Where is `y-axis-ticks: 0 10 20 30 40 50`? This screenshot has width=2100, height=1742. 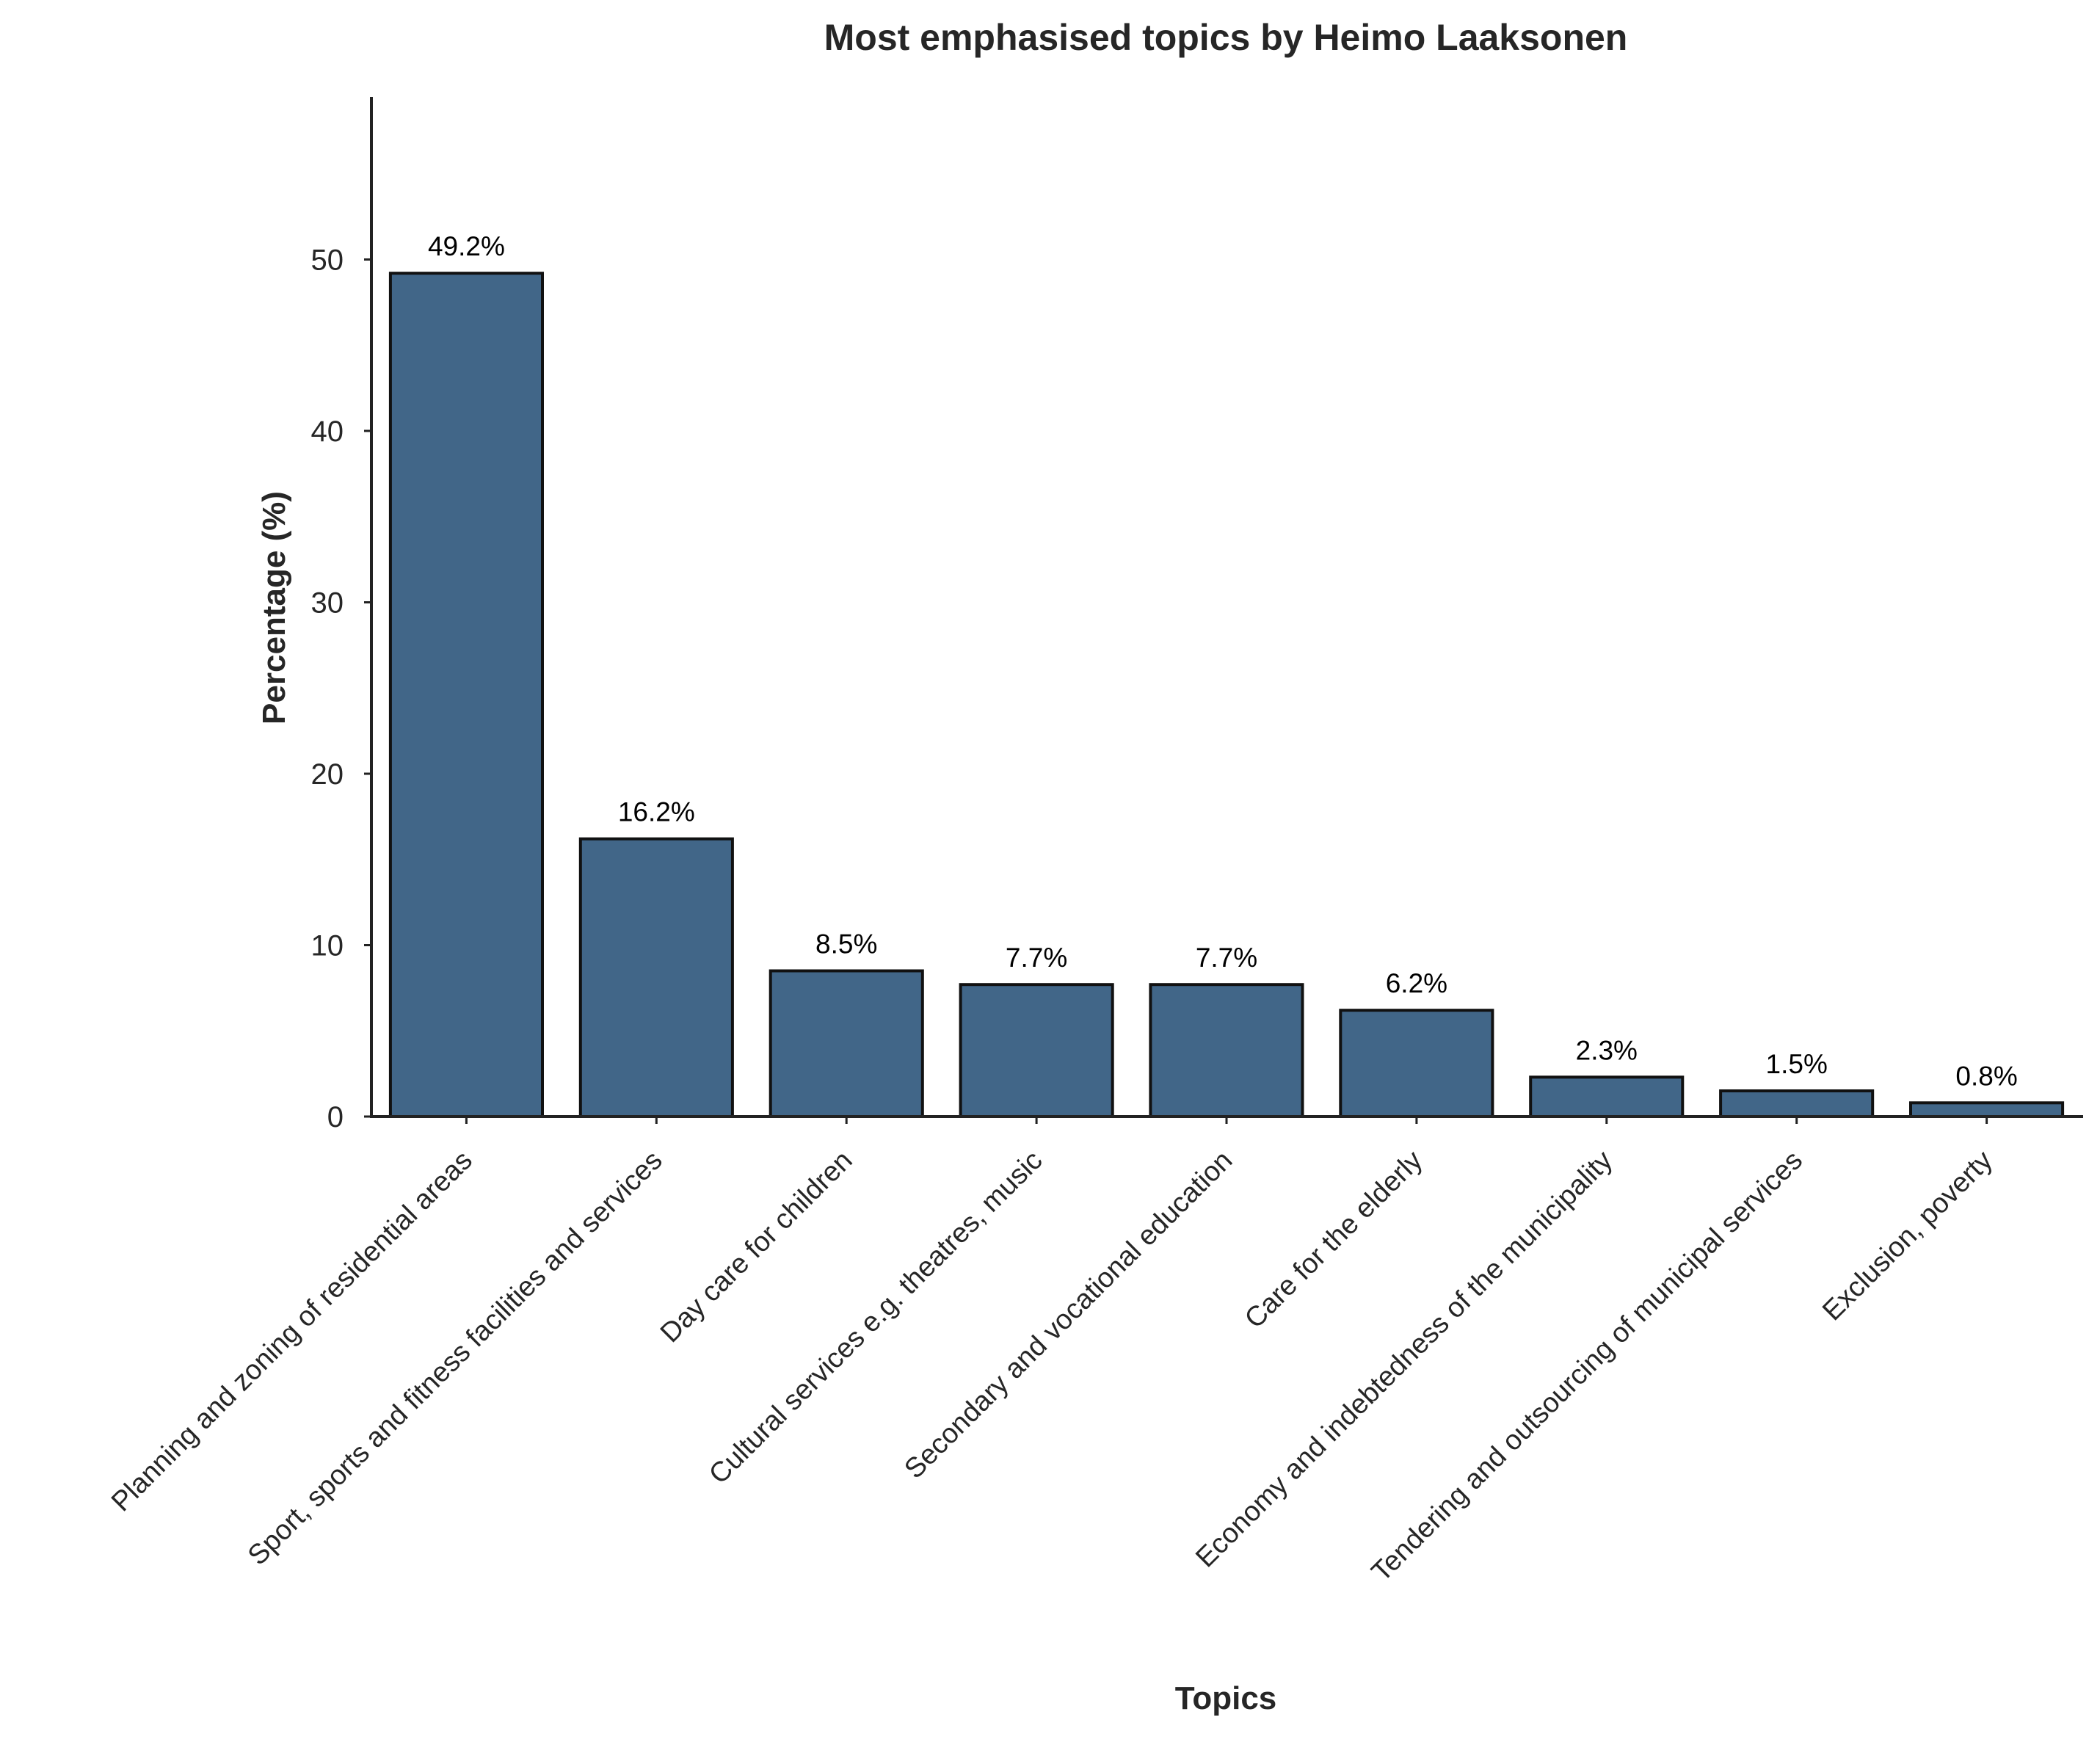
y-axis-ticks: 0 10 20 30 40 50 is located at coordinates (341, 688).